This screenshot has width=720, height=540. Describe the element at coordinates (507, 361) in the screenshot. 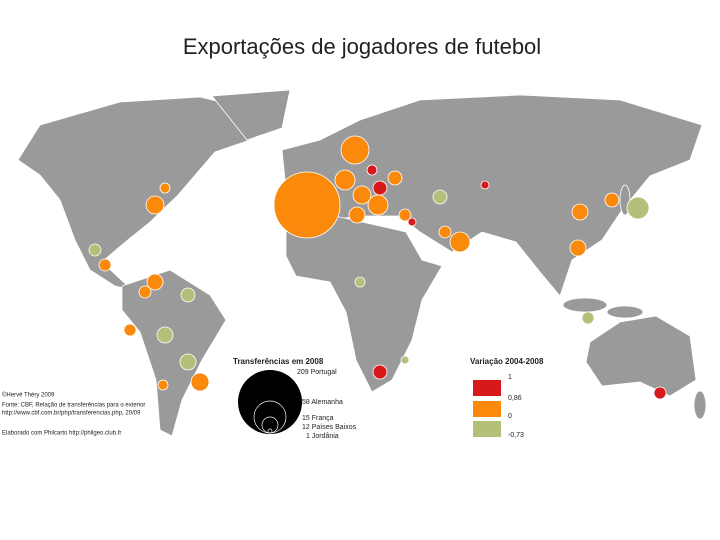

I see `legend-title: Variação 2004-2008` at that location.